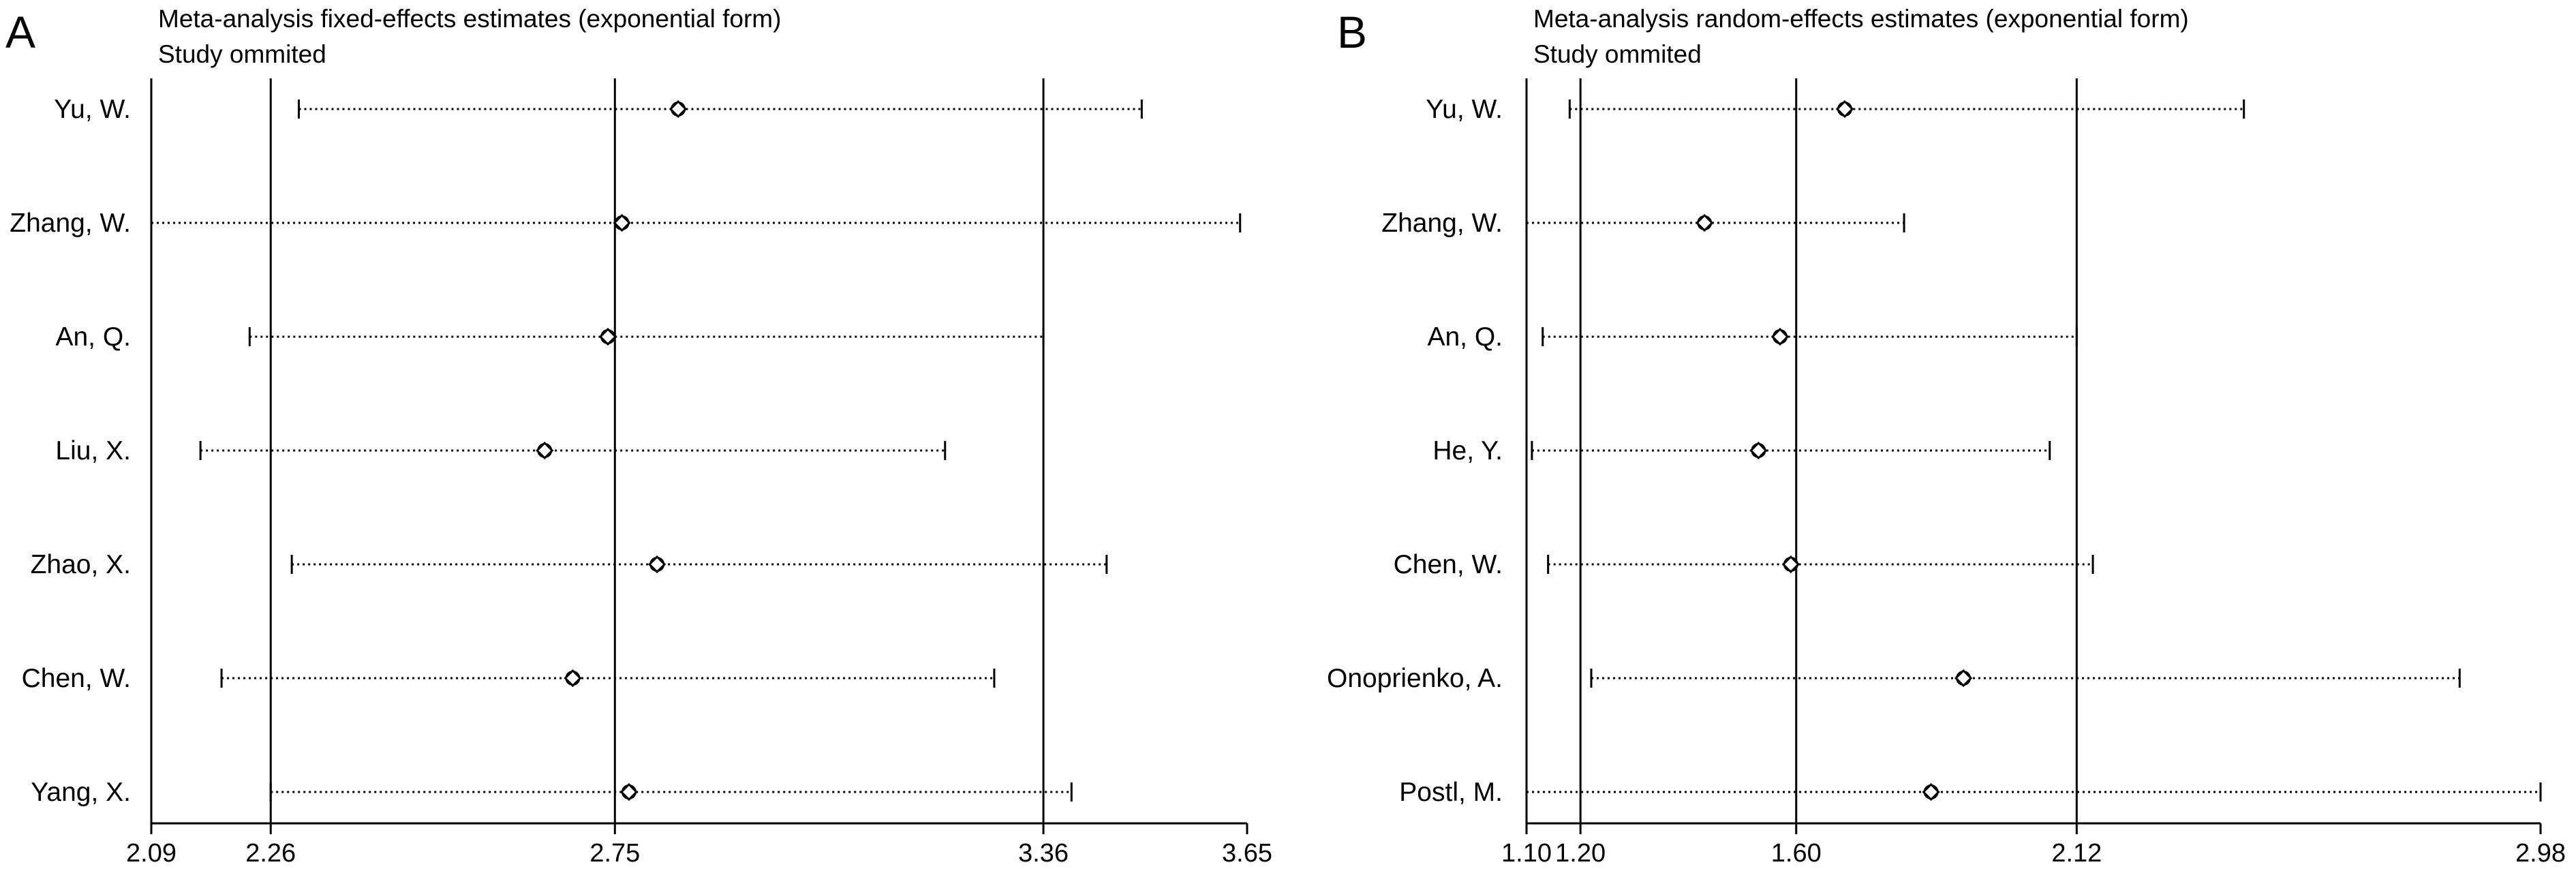 Image resolution: width=2576 pixels, height=869 pixels. I want to click on study-label: Postl, M., so click(1451, 793).